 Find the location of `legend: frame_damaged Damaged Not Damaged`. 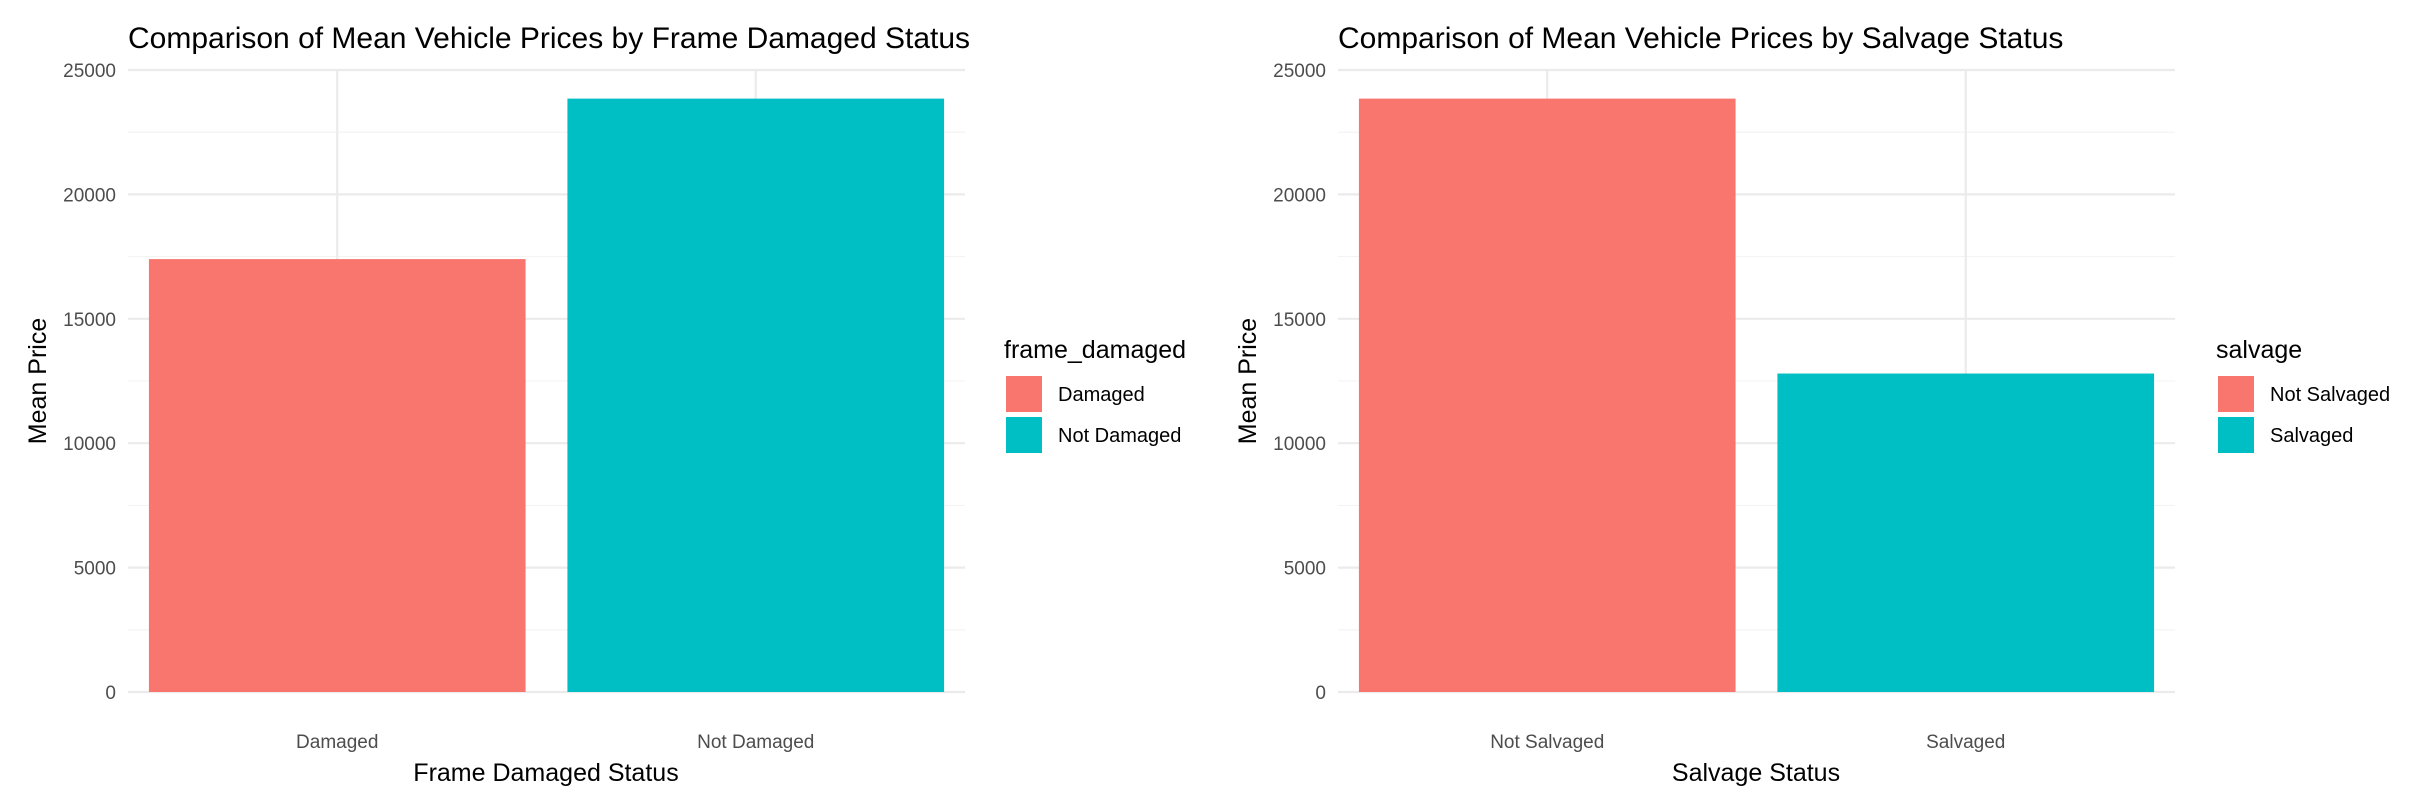

legend: frame_damaged Damaged Not Damaged is located at coordinates (1095, 394).